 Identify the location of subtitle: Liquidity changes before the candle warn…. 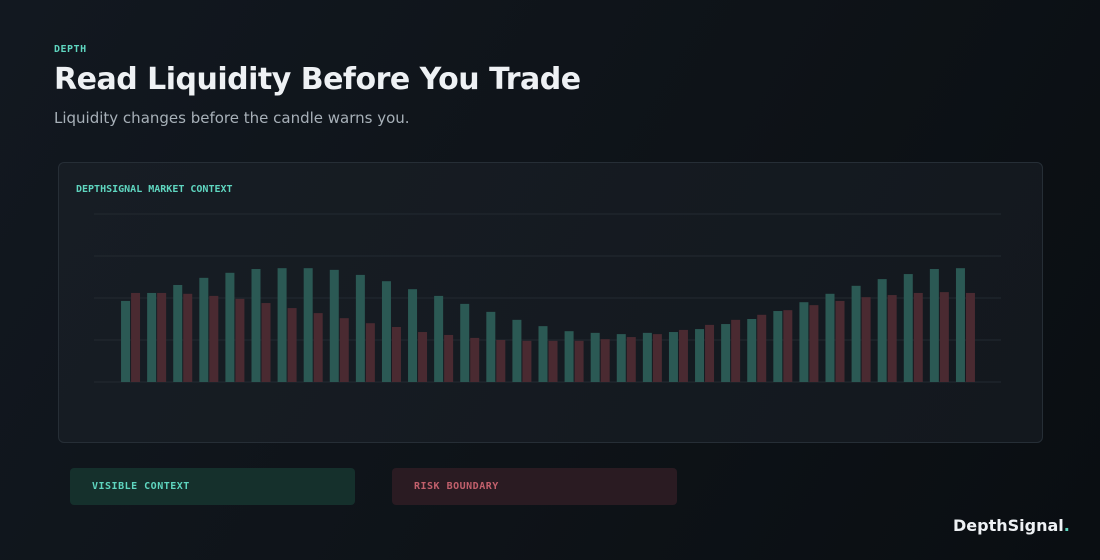
(232, 118).